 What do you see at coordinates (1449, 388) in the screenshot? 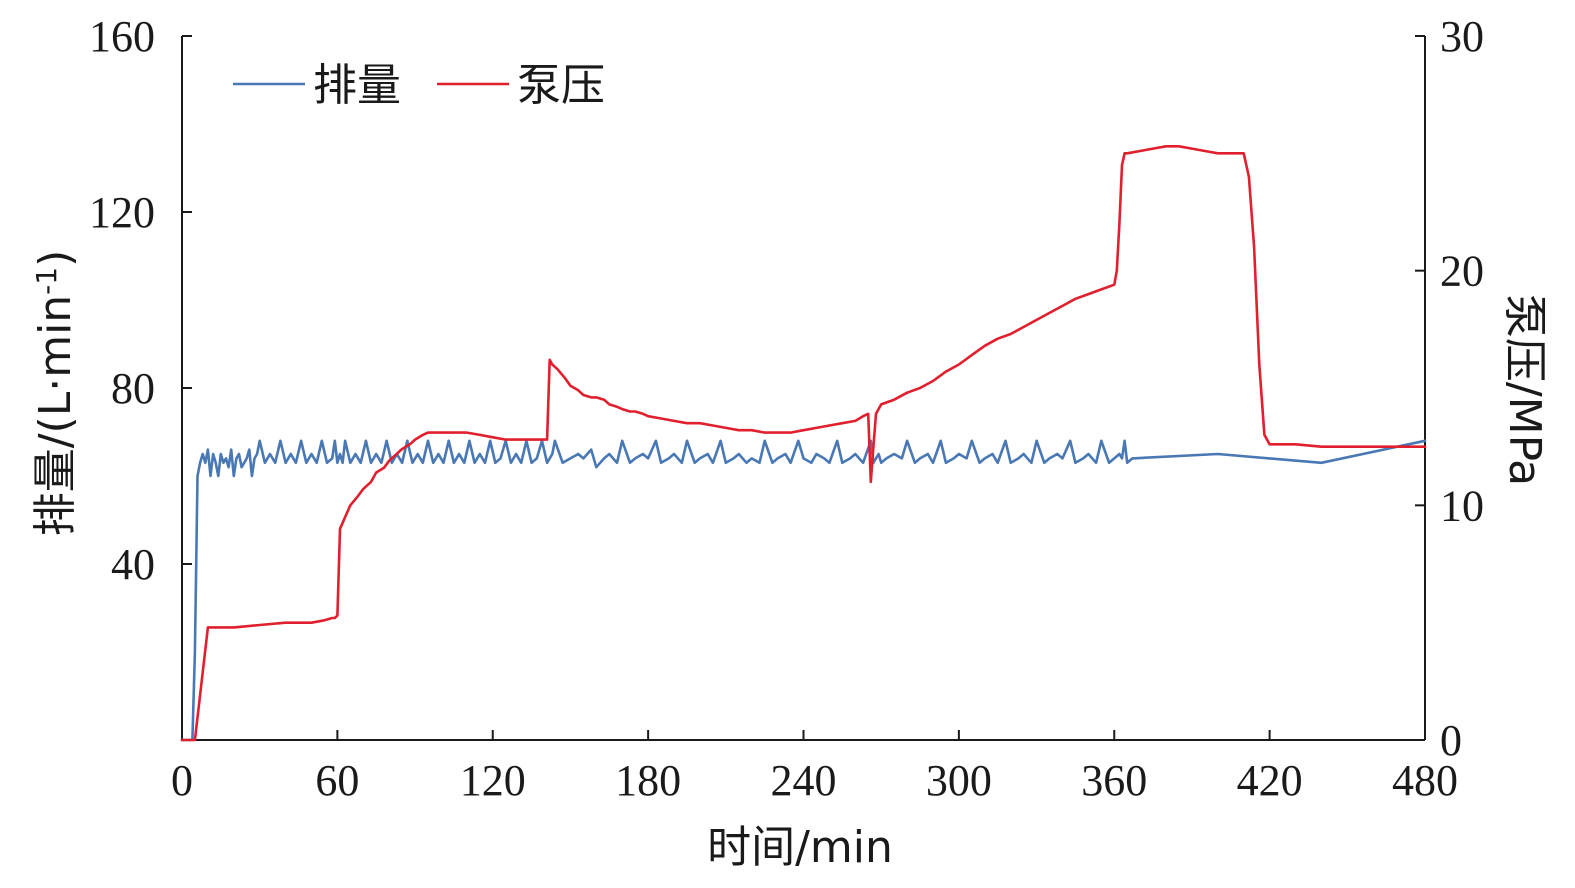
I see `right-y-ticks: 0 10 20 30` at bounding box center [1449, 388].